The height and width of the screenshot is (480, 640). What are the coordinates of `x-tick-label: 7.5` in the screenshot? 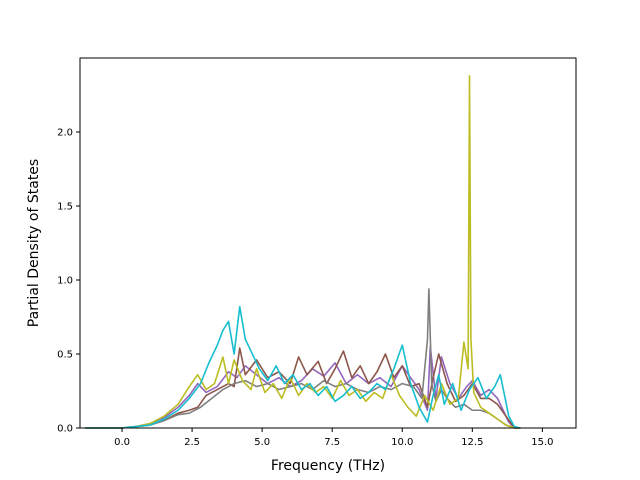 It's located at (332, 442).